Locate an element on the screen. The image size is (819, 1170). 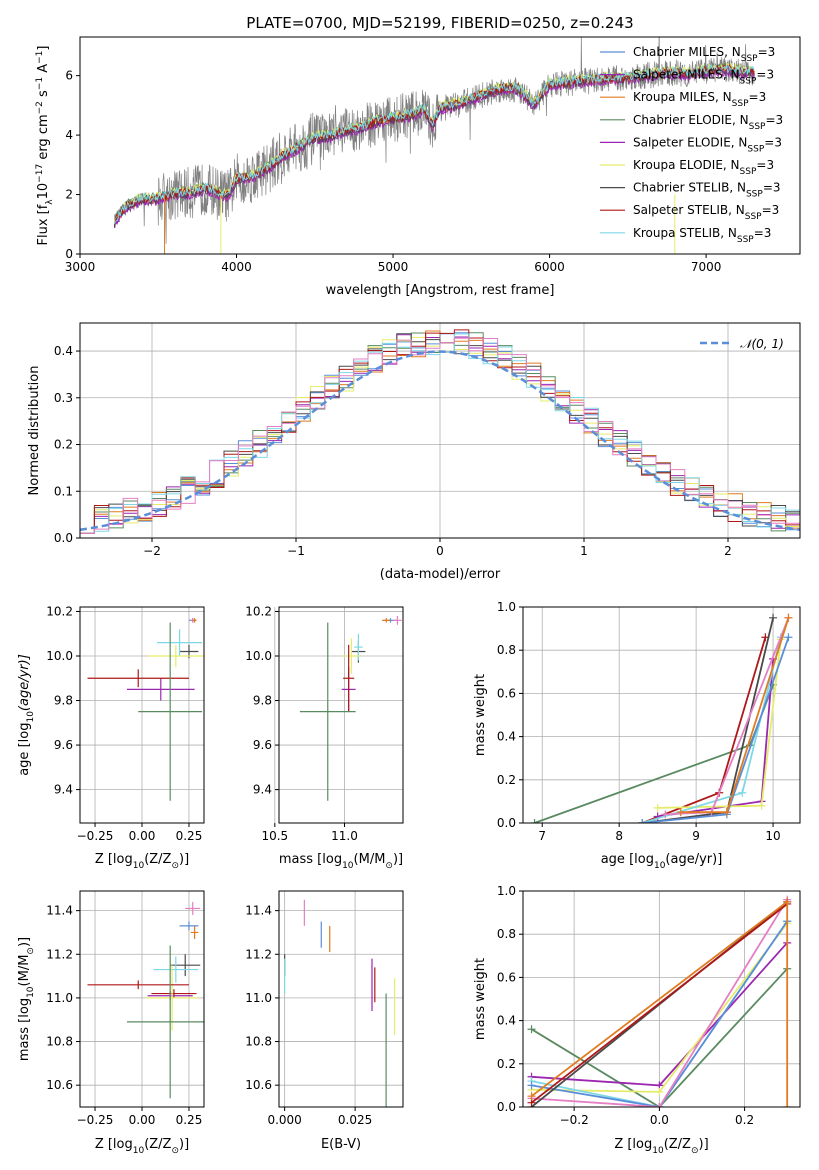
x-tick-label: −1 is located at coordinates (296, 551).